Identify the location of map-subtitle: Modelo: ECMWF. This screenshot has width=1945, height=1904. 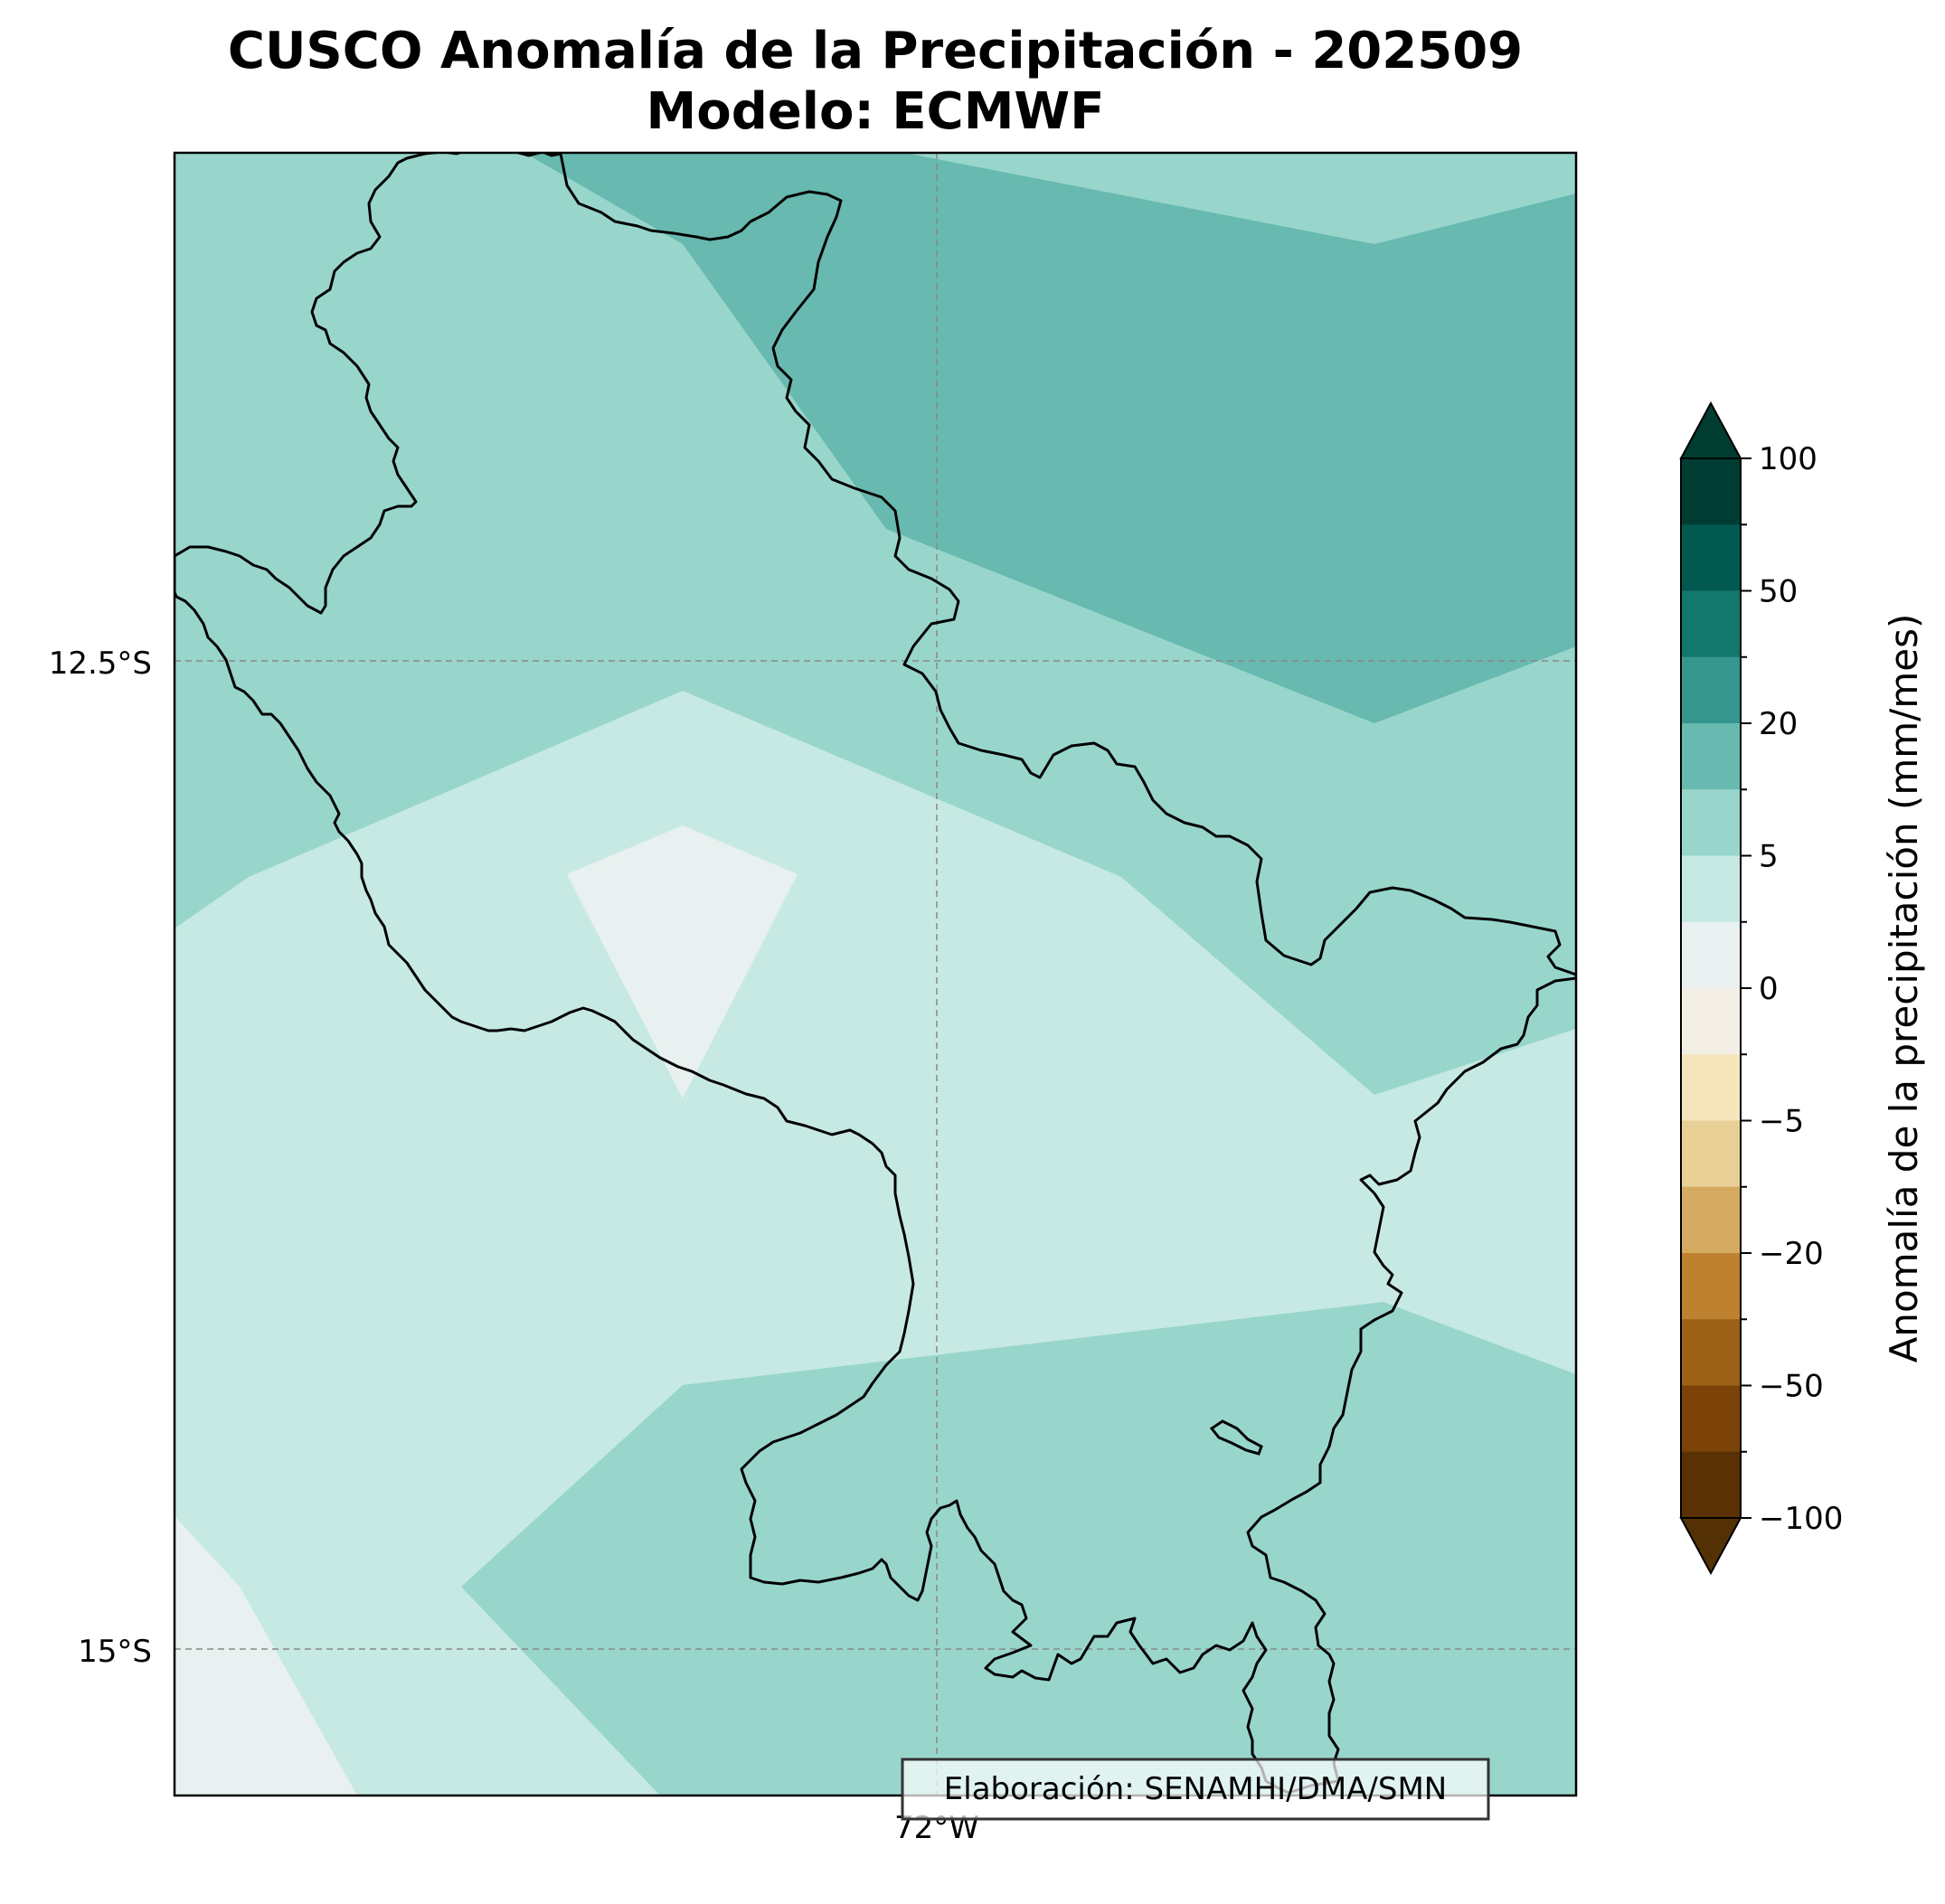
(876, 111).